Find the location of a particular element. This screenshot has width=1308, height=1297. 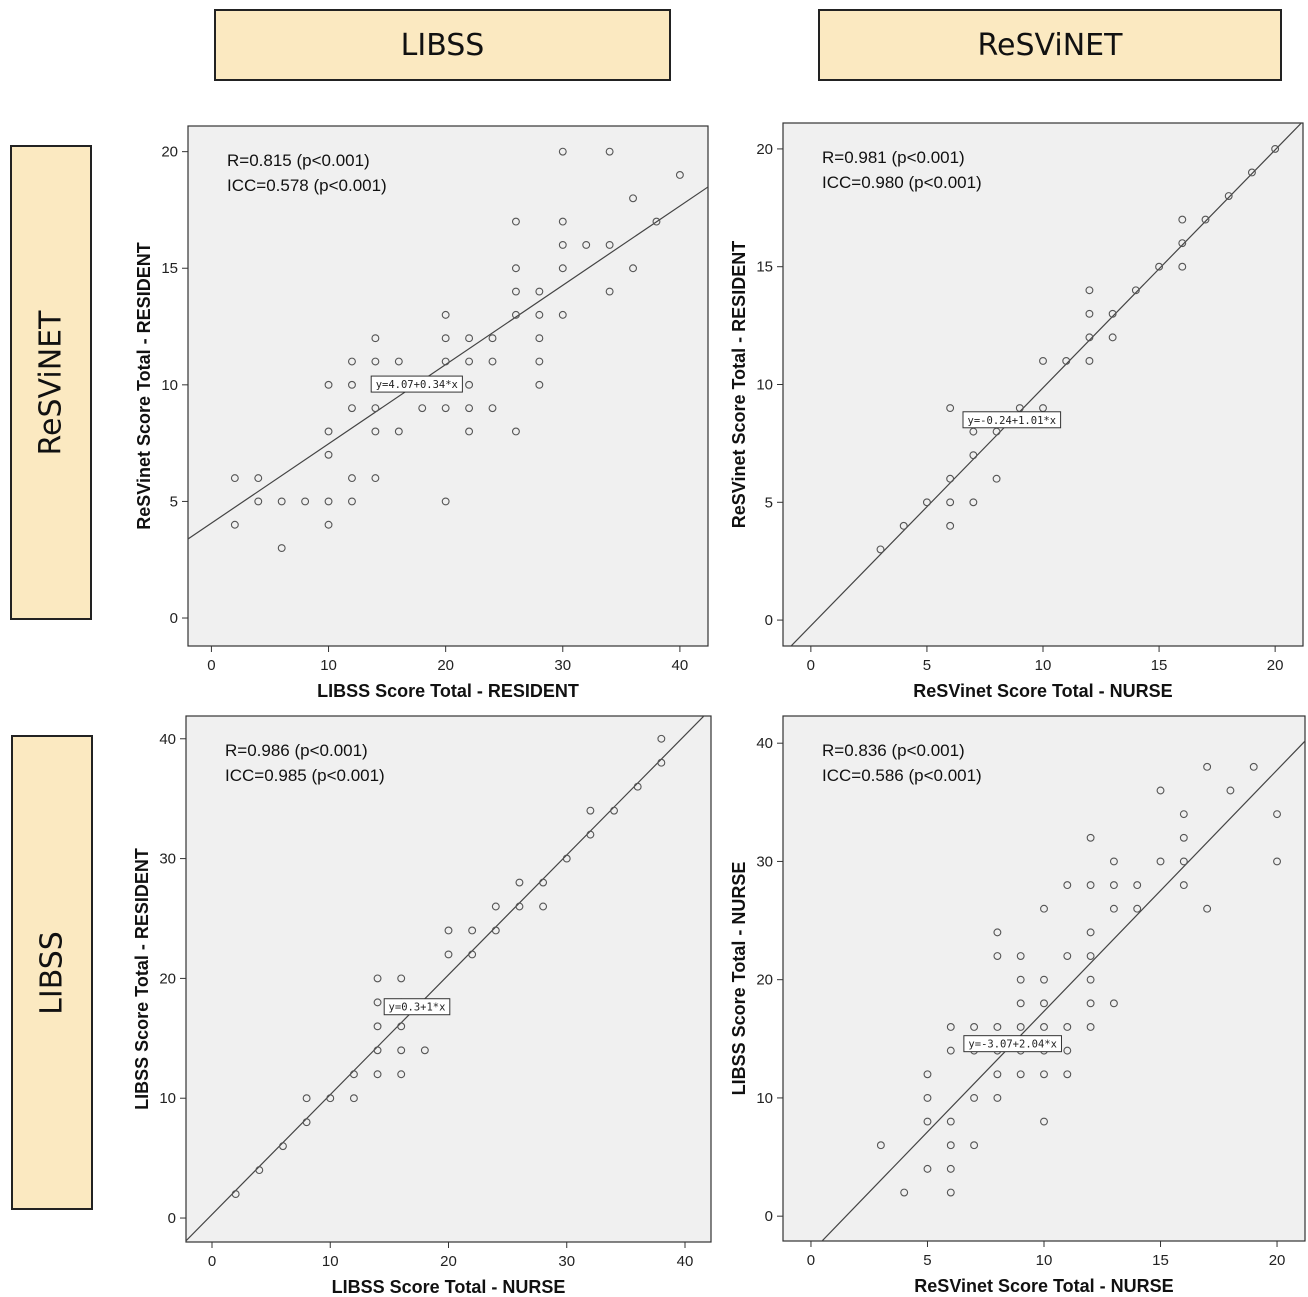

stat-annotation: R=0.986 (p<0.001) is located at coordinates (296, 750).